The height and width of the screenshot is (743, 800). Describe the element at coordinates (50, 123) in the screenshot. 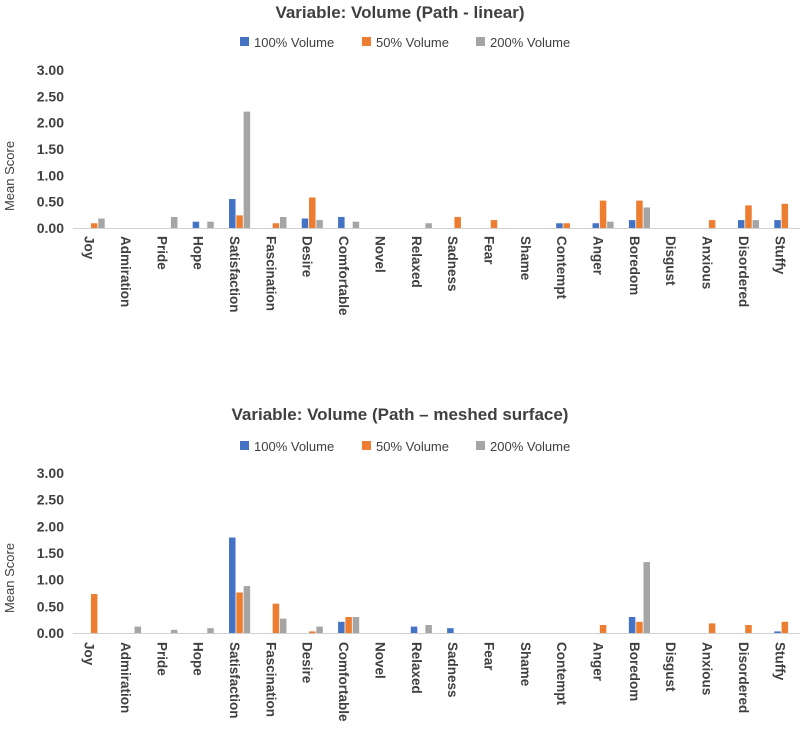

I see `y-tick-label: 2.00` at that location.